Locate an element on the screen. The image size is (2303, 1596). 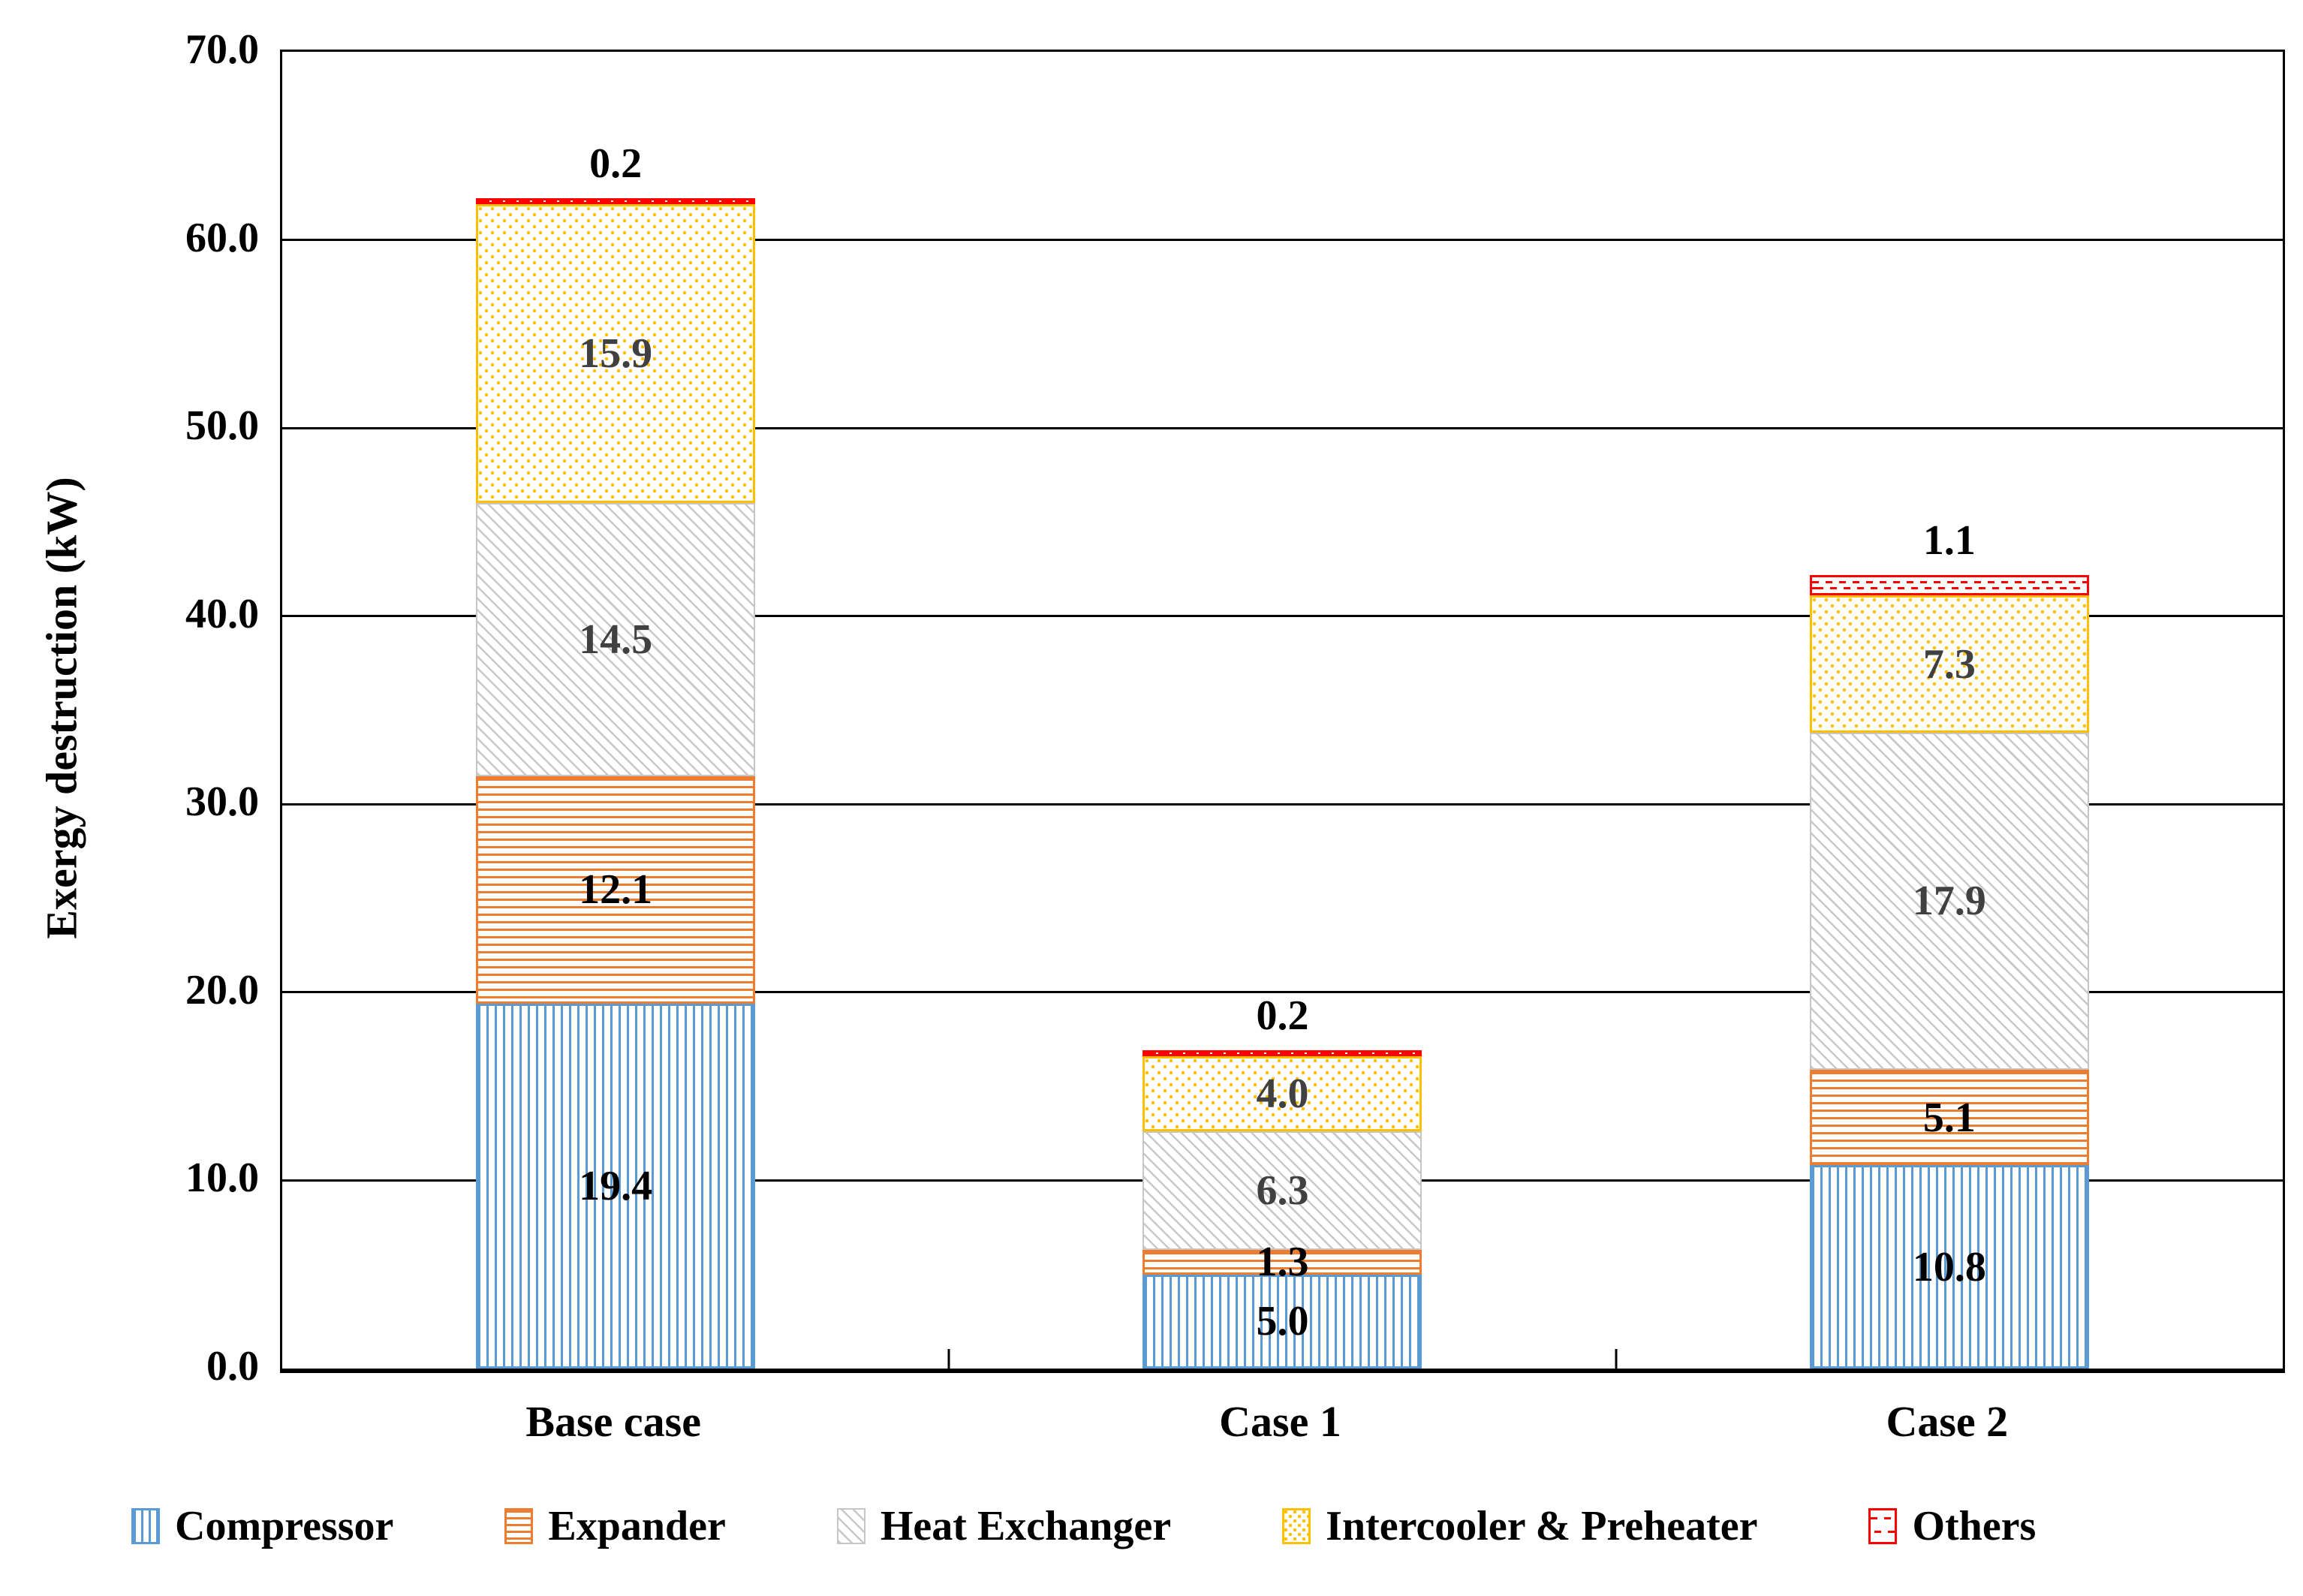
legend-swatch-diagonal-hatch-icon is located at coordinates (851, 1525).